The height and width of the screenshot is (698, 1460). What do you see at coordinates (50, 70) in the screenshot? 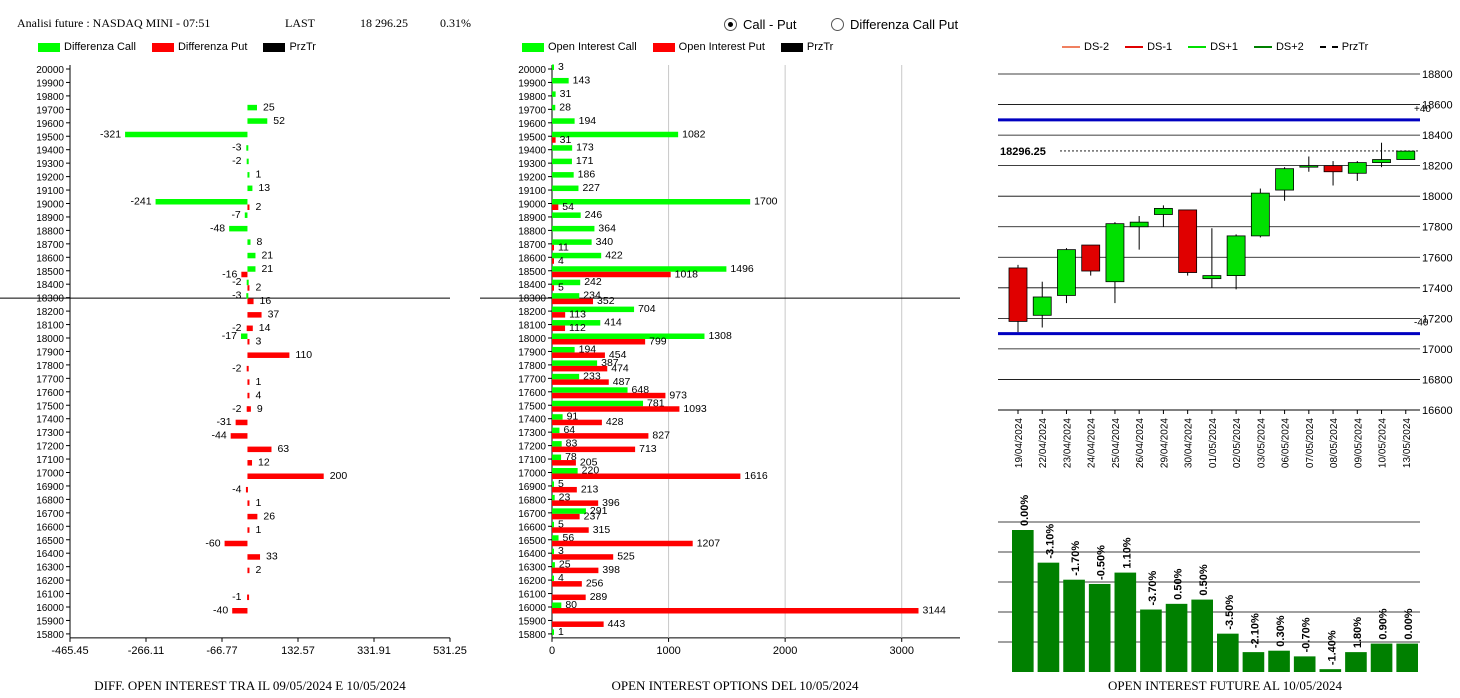
I see `y-tick-label: 20000` at bounding box center [50, 70].